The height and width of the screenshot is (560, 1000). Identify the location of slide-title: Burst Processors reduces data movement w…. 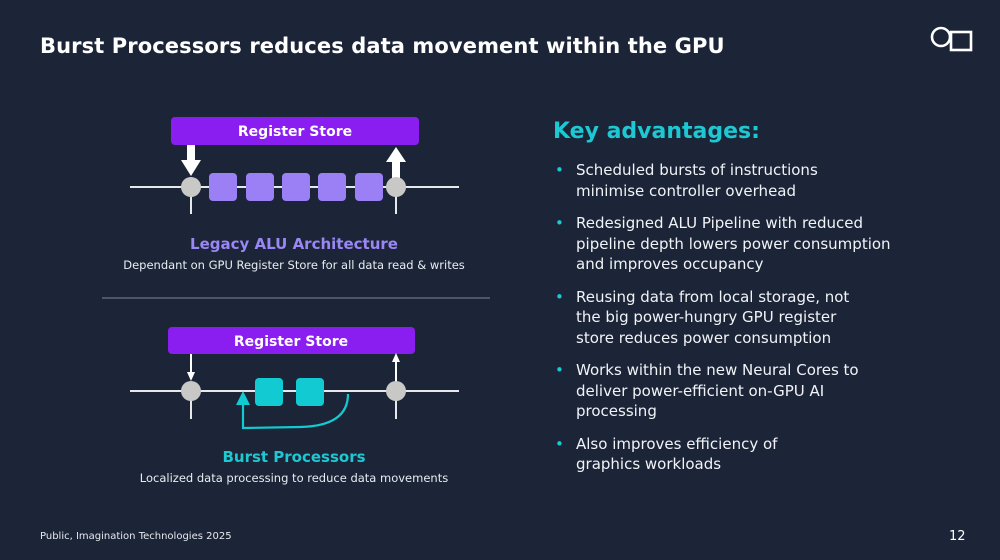
(382, 46).